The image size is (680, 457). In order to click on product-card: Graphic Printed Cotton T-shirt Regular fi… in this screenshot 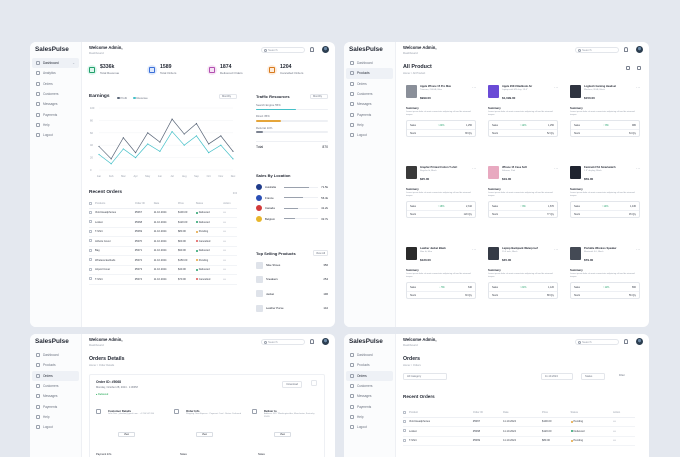, I will do `click(441, 199)`.